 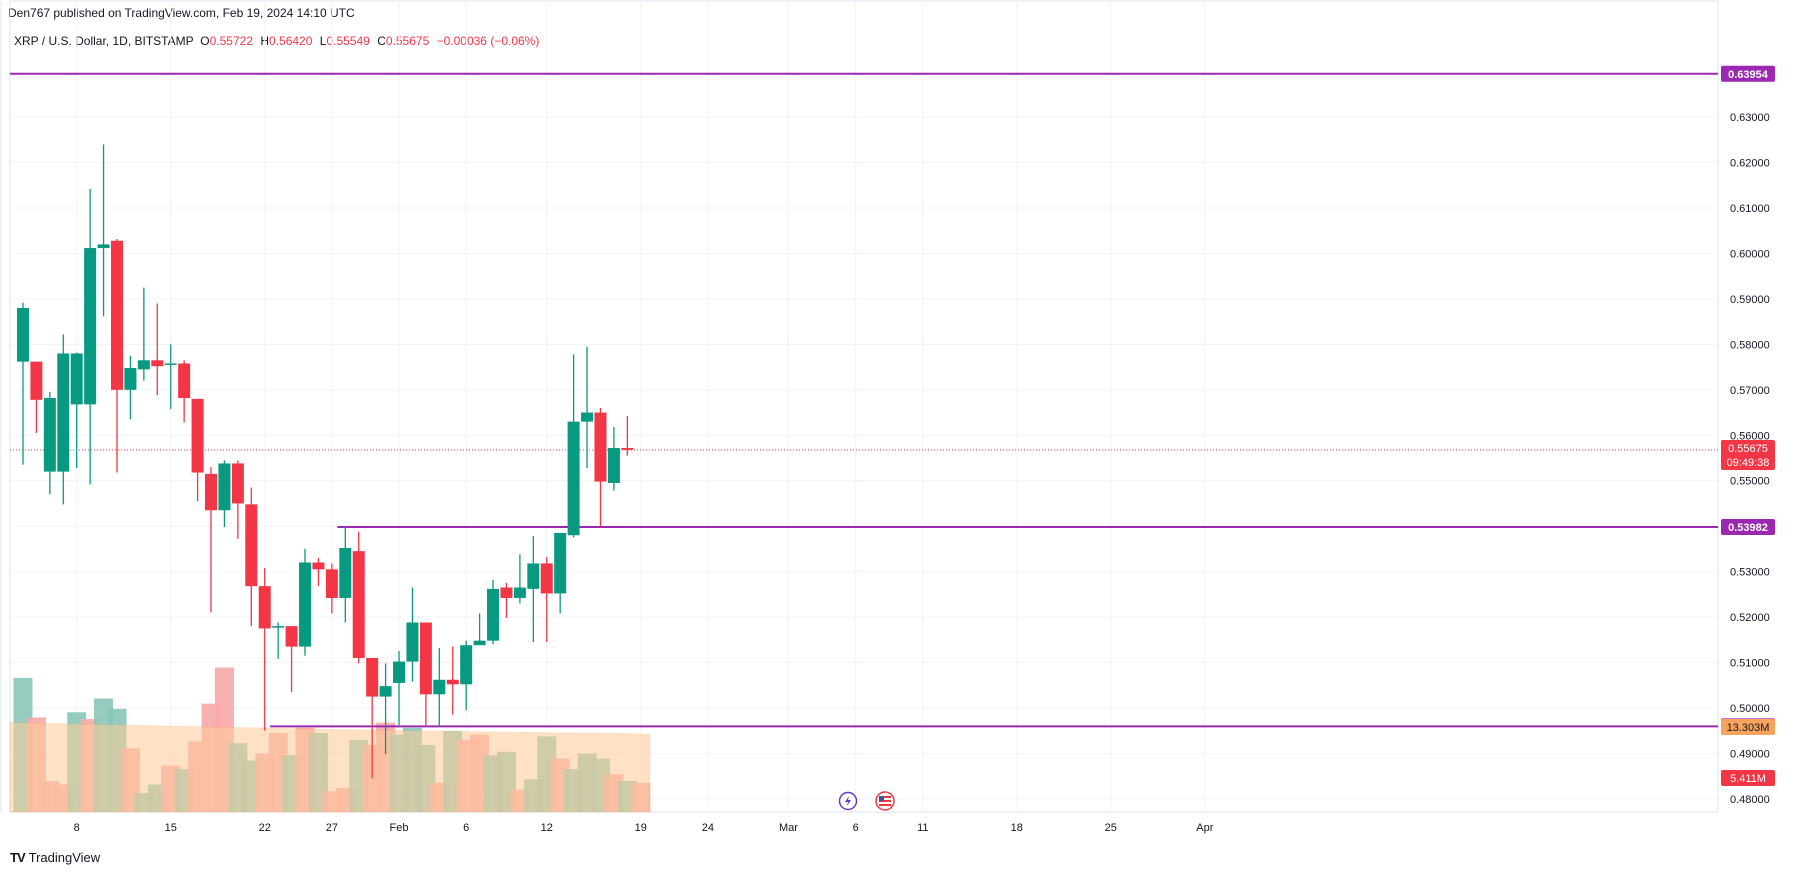 What do you see at coordinates (104, 41) in the screenshot?
I see `symbol-name: XRP / U.S. Dollar, 1D, BITSTAMP` at bounding box center [104, 41].